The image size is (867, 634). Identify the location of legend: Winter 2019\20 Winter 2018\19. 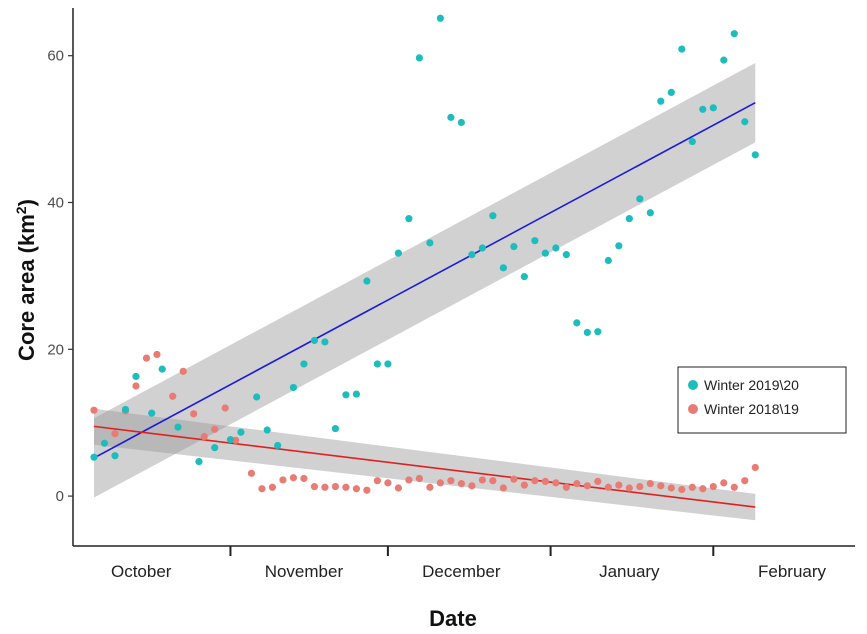
(762, 400).